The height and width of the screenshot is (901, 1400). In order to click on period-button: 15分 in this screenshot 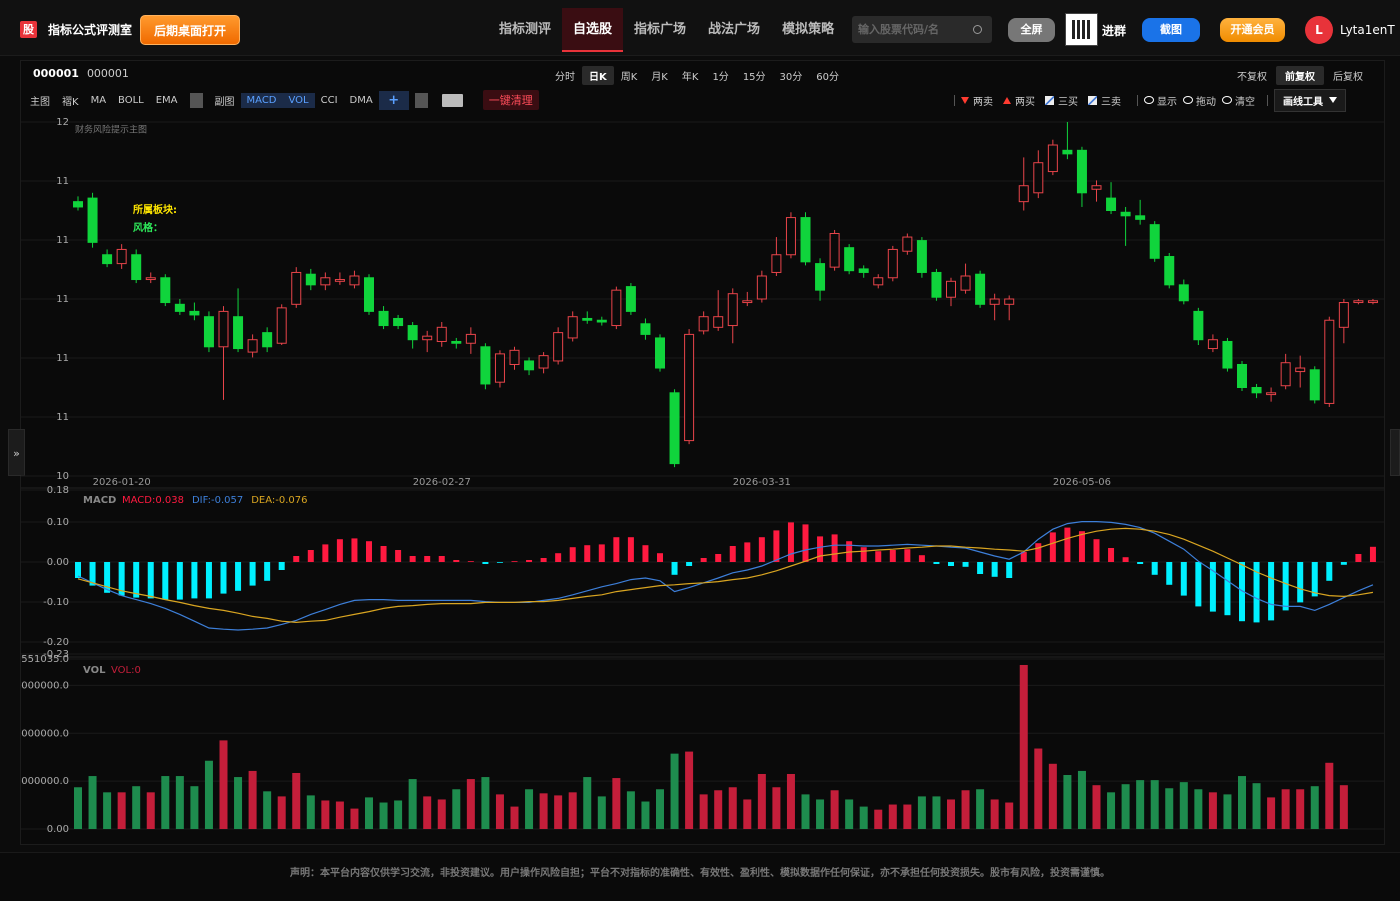, I will do `click(754, 77)`.